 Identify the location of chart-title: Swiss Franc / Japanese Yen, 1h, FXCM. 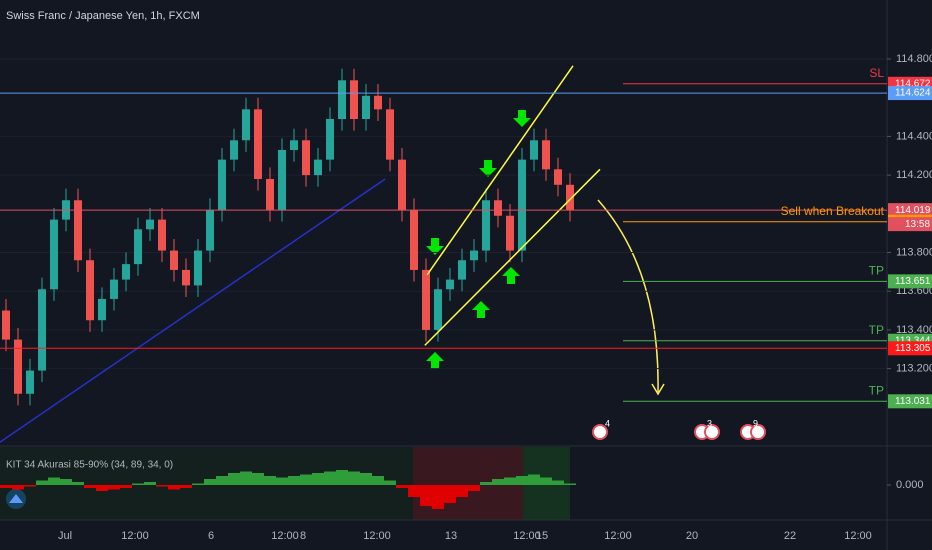
(103, 16).